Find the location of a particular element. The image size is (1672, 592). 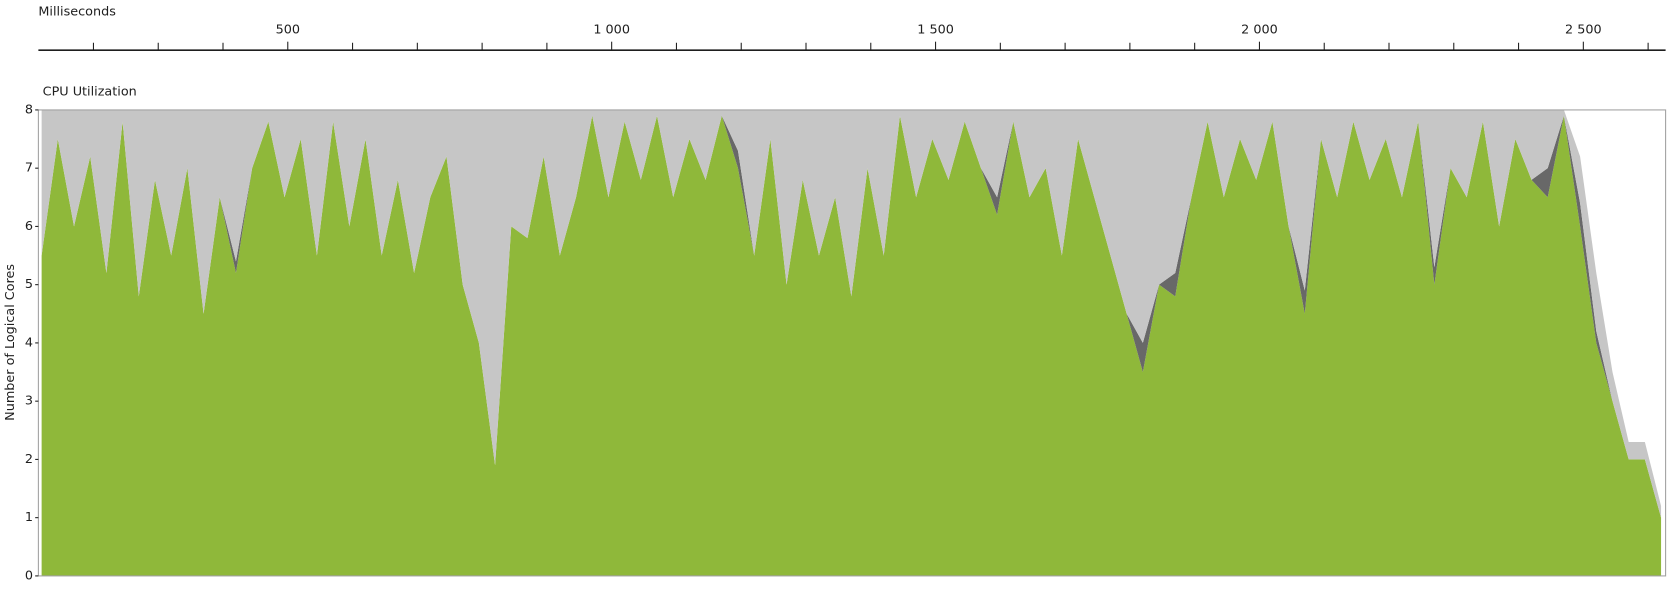

x-tick-label: 500 is located at coordinates (288, 29).